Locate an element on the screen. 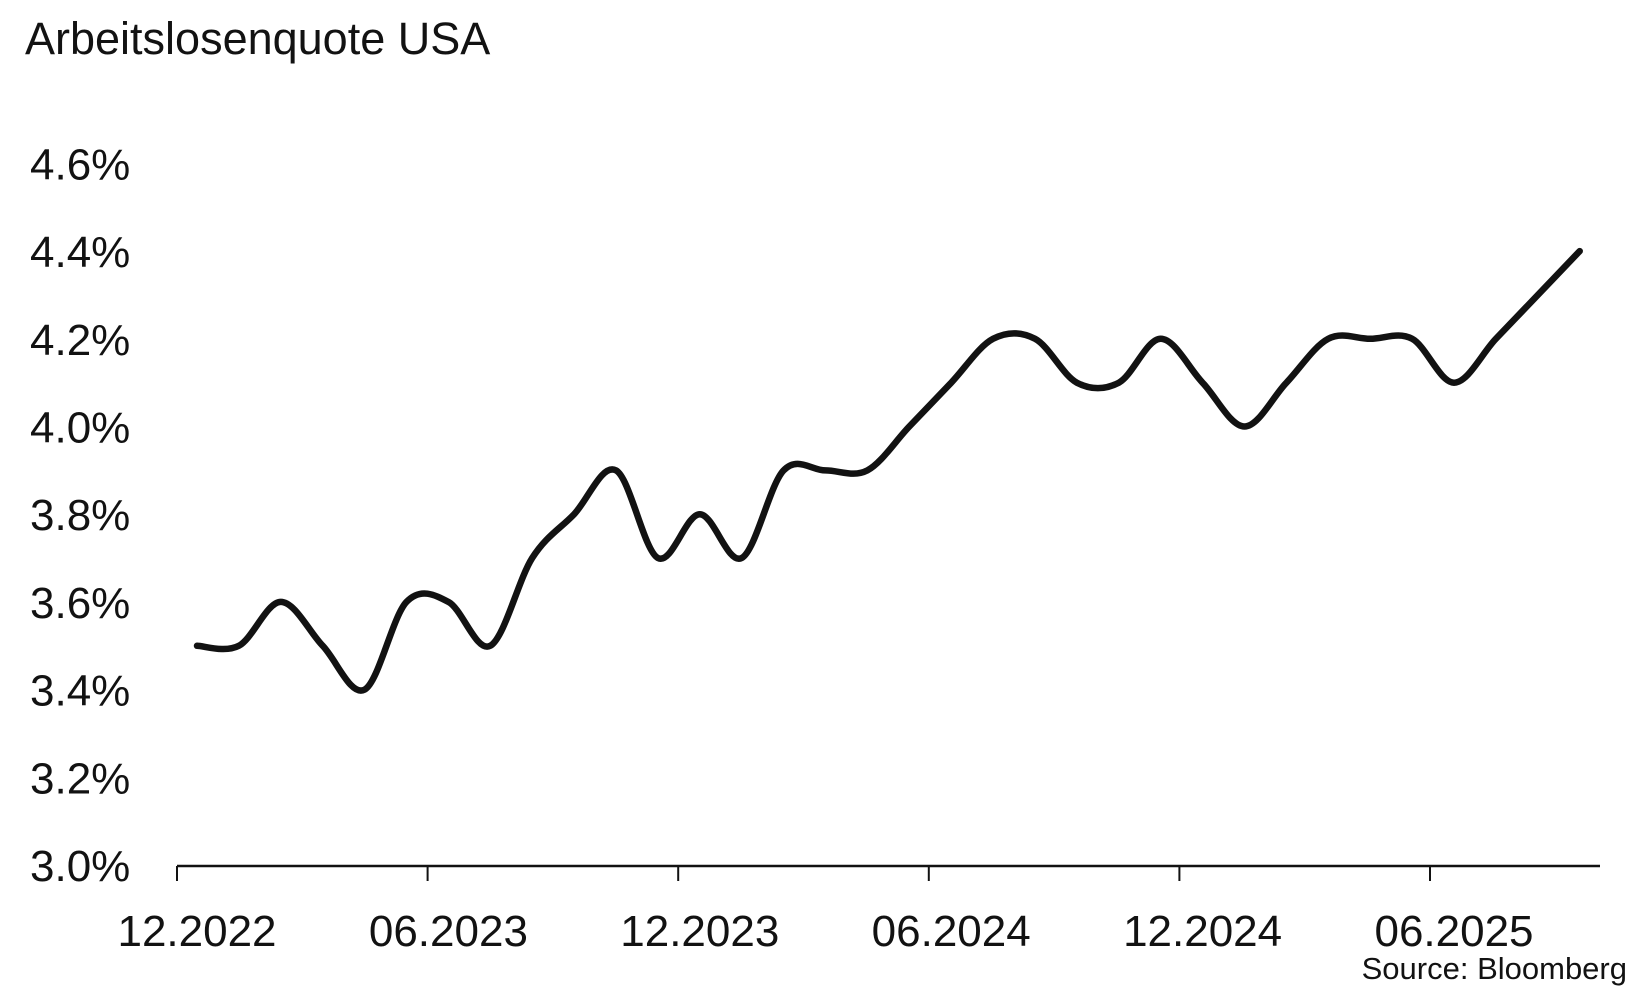 This screenshot has width=1650, height=990. y-axis-label: 3.8% is located at coordinates (80, 515).